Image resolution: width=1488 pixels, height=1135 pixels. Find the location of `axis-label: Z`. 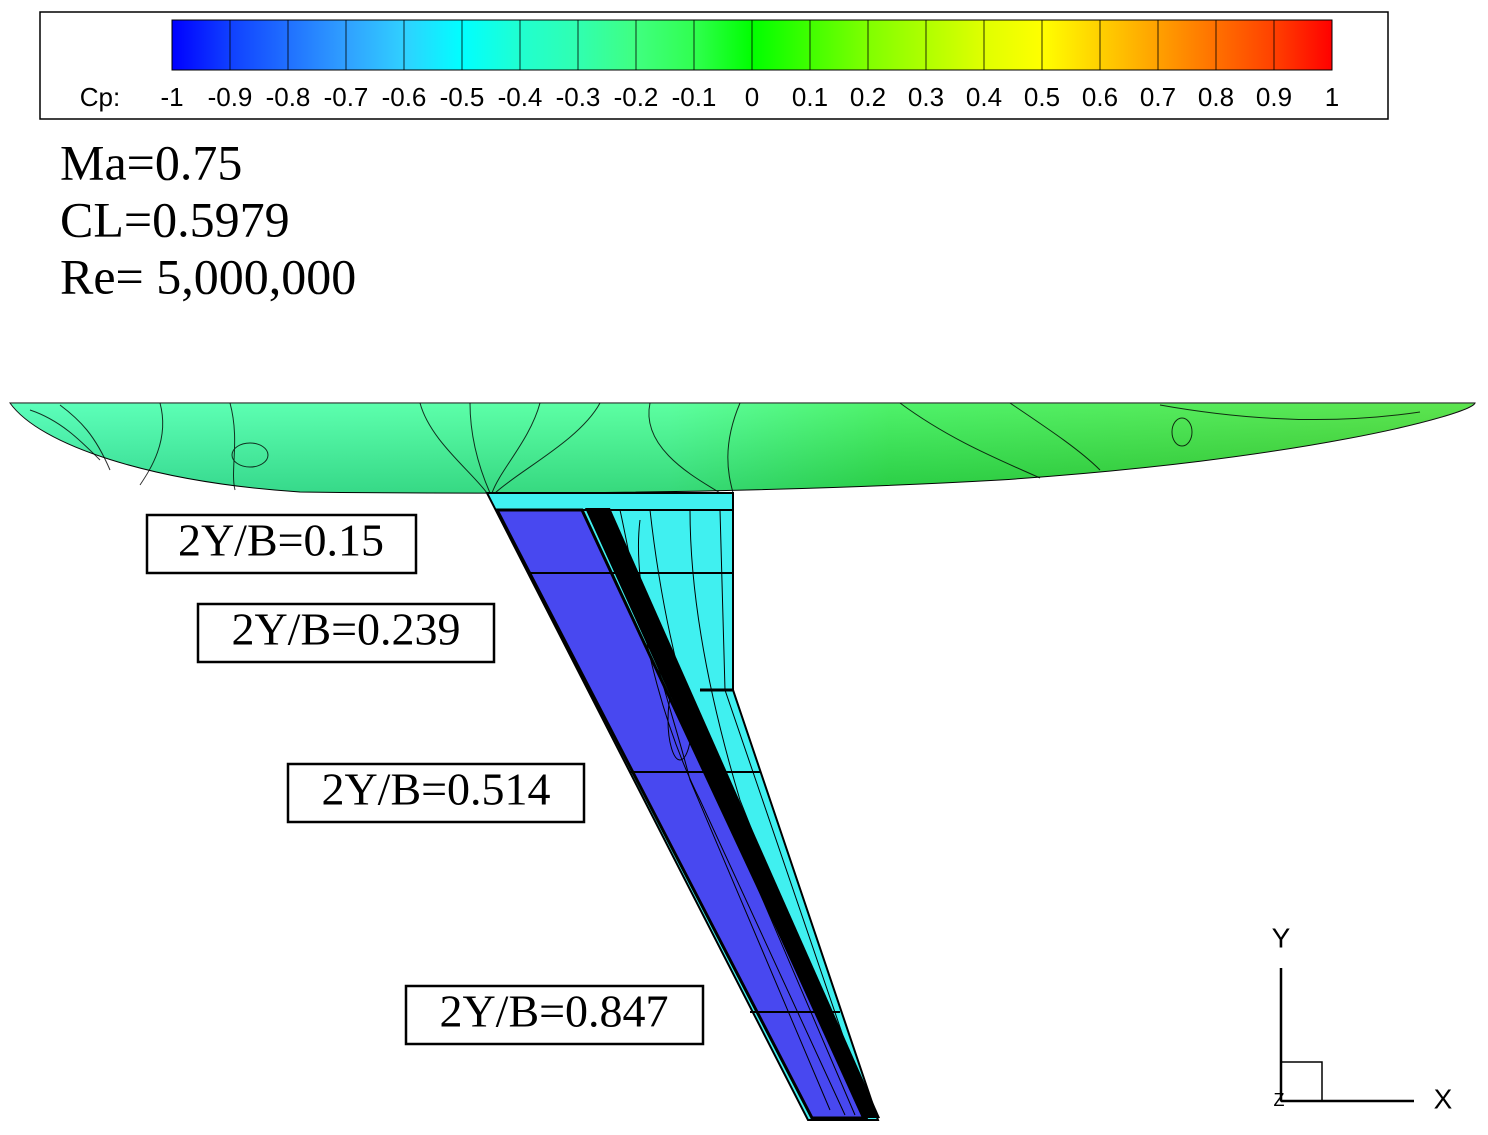

axis-label: Z is located at coordinates (1279, 1100).